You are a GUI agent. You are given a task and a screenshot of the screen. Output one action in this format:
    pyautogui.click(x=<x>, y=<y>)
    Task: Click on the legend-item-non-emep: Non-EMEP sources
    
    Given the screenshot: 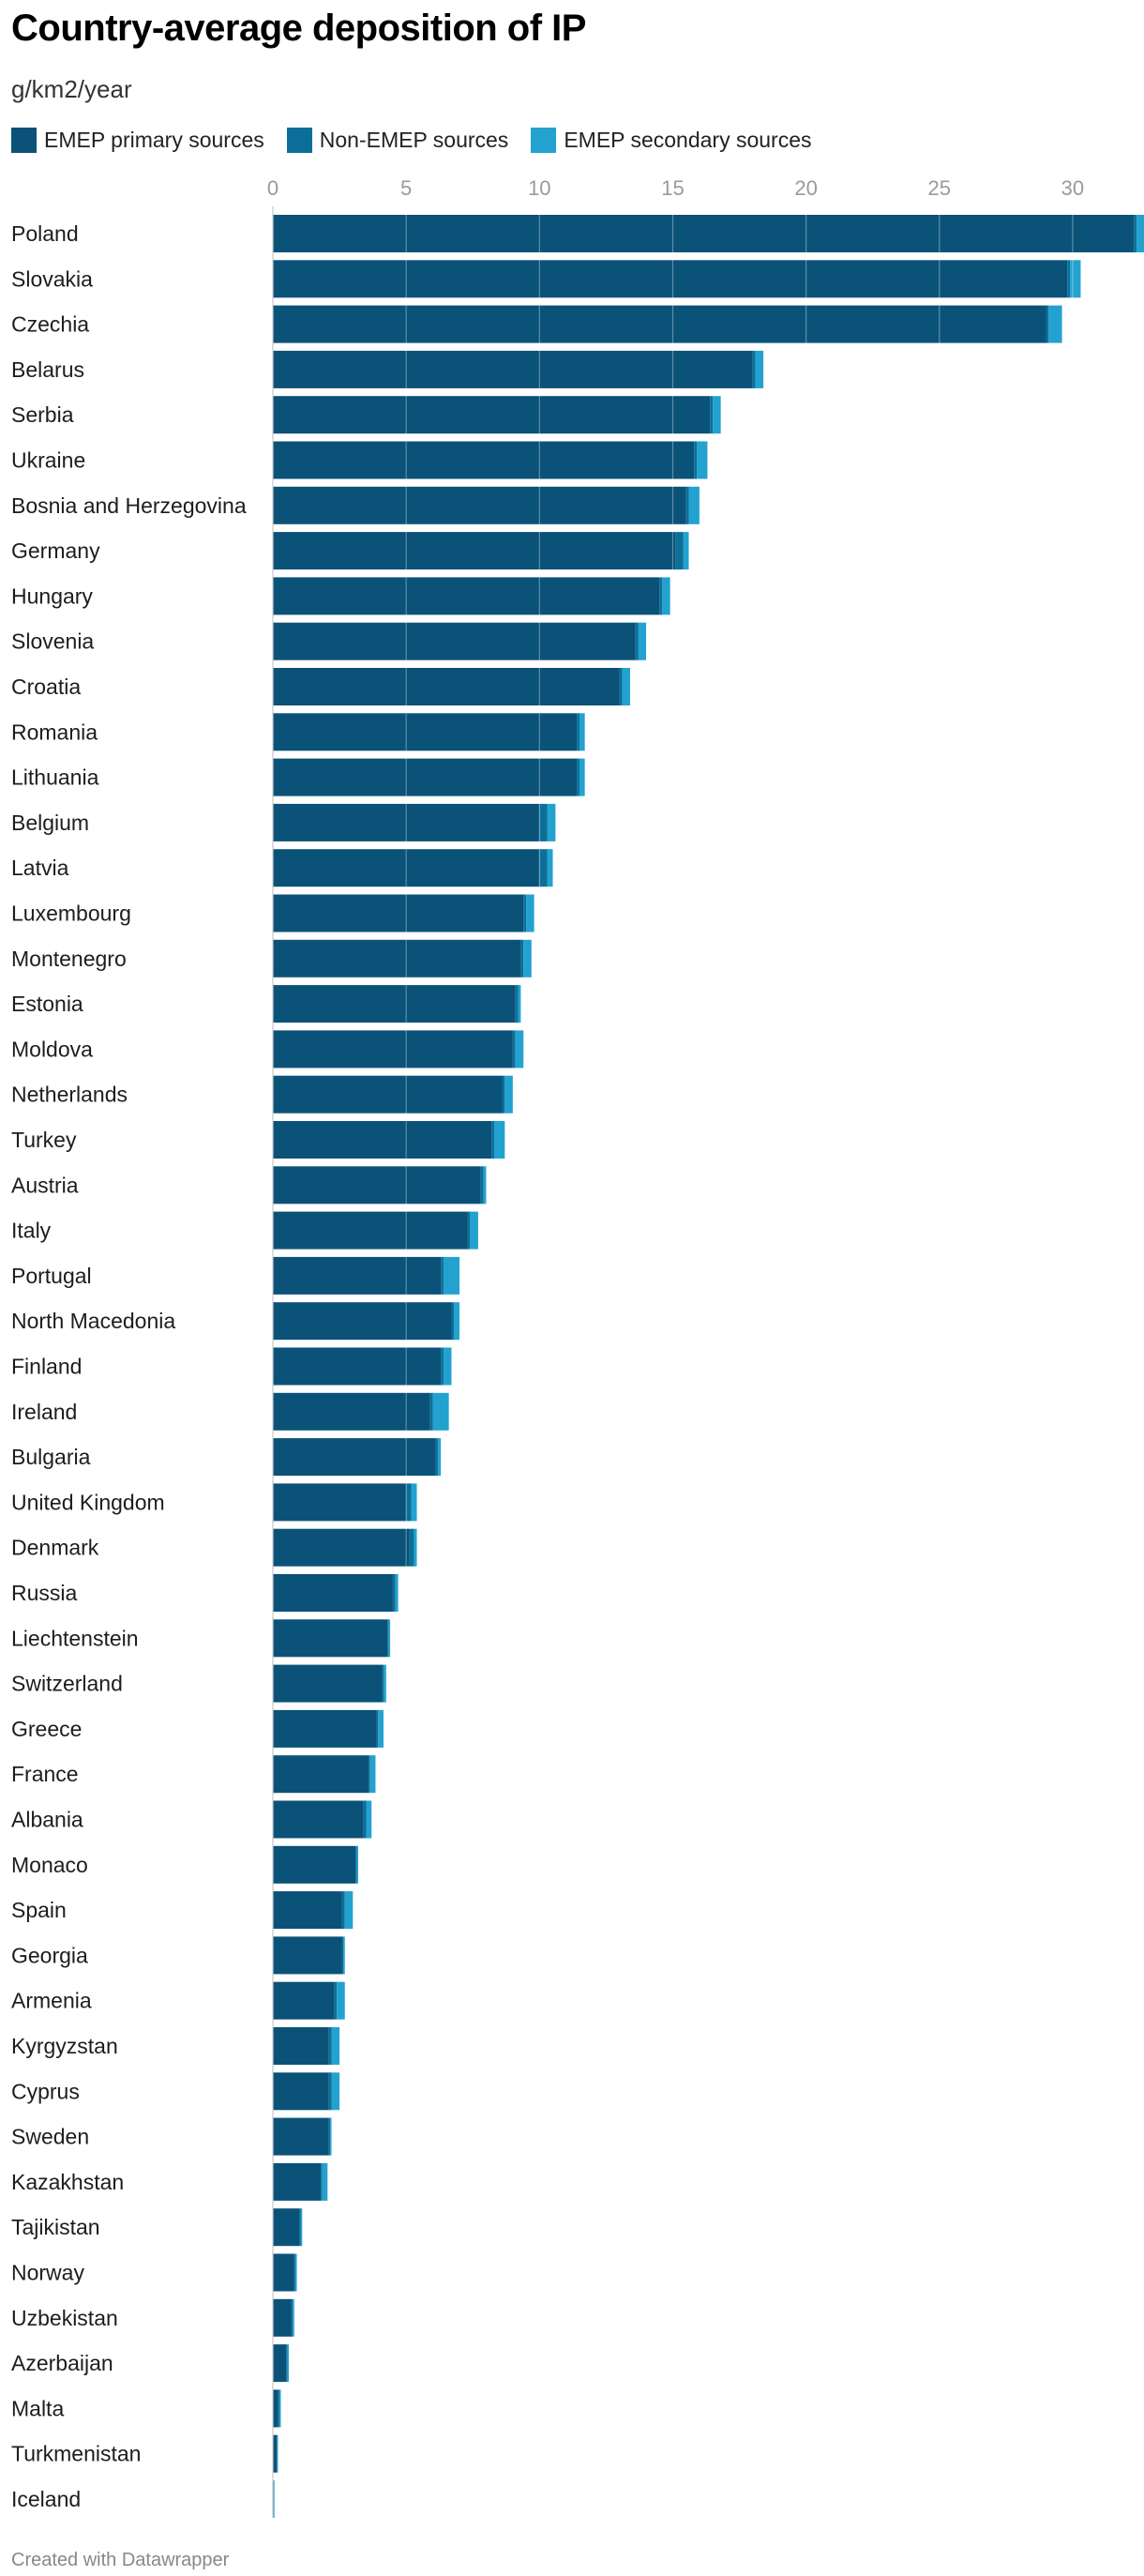 What is the action you would take?
    pyautogui.click(x=397, y=140)
    